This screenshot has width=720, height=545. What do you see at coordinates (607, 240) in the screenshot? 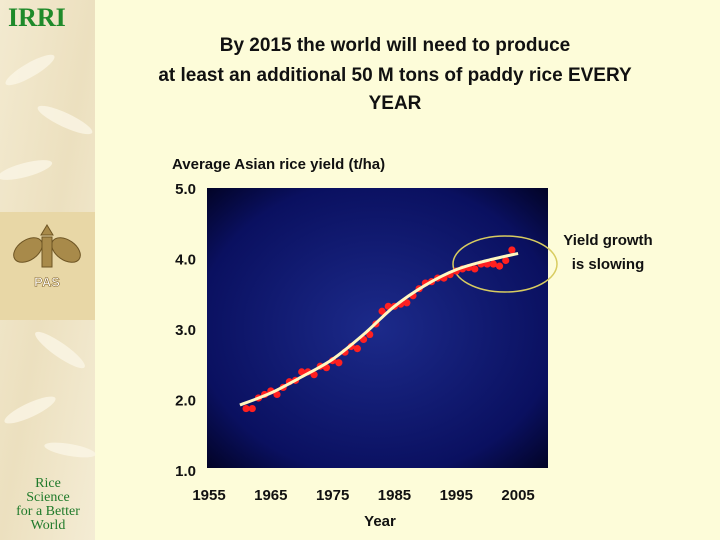
I see `annotation: Yield growth` at bounding box center [607, 240].